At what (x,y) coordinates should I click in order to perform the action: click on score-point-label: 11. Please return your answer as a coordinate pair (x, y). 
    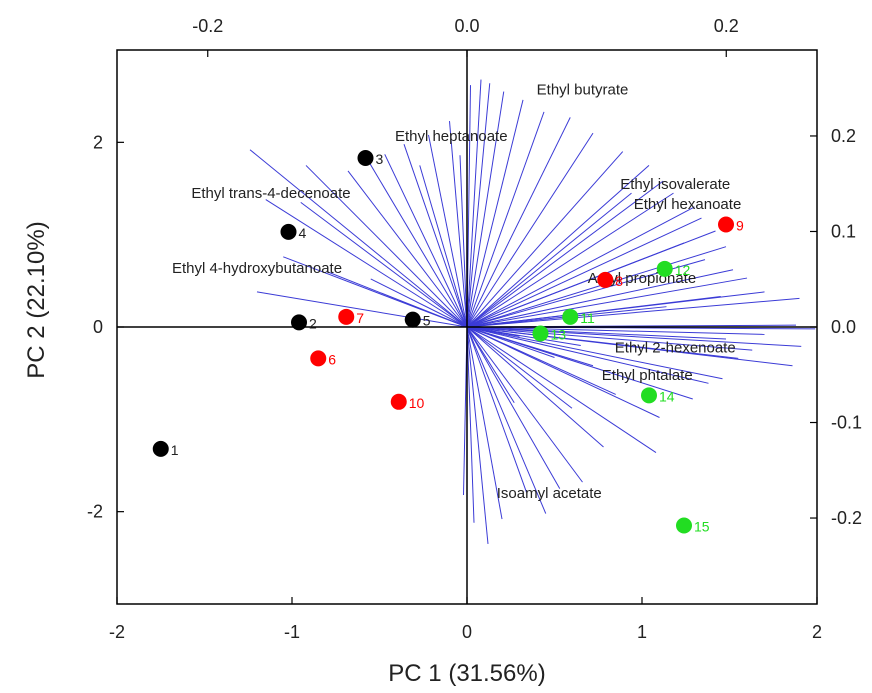
    Looking at the image, I should click on (587, 318).